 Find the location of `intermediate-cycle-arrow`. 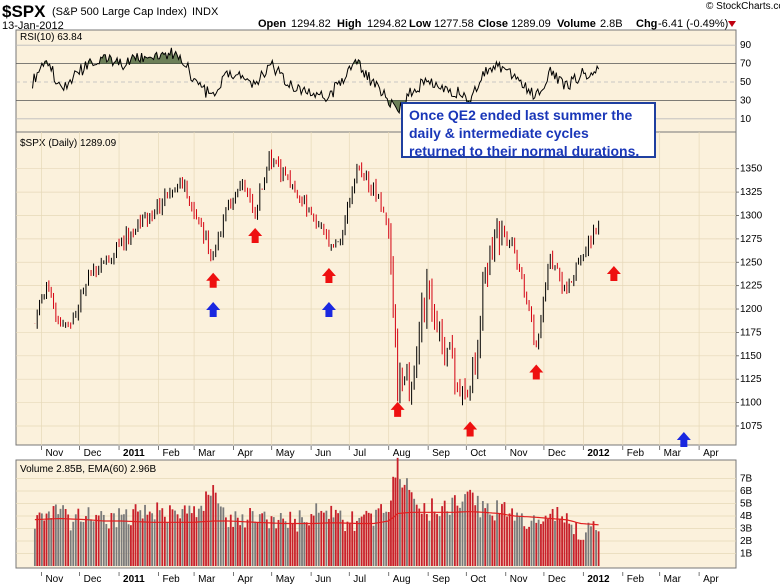

intermediate-cycle-arrow is located at coordinates (328, 309).